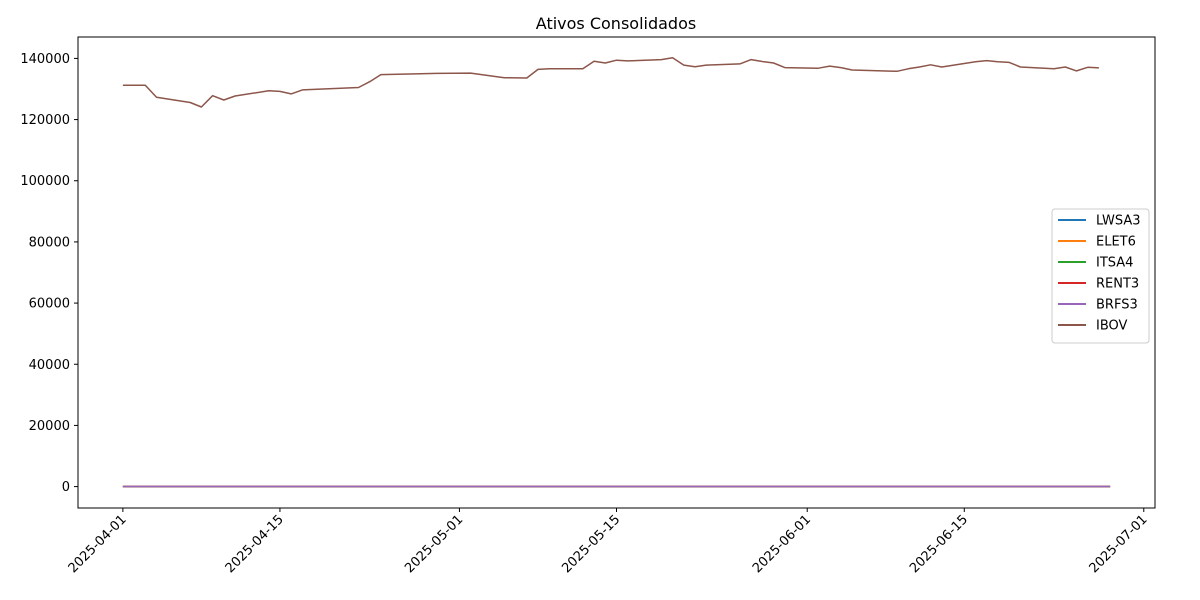 This screenshot has width=1200, height=600. Describe the element at coordinates (1114, 263) in the screenshot. I see `legend-label: ITSA4` at that location.